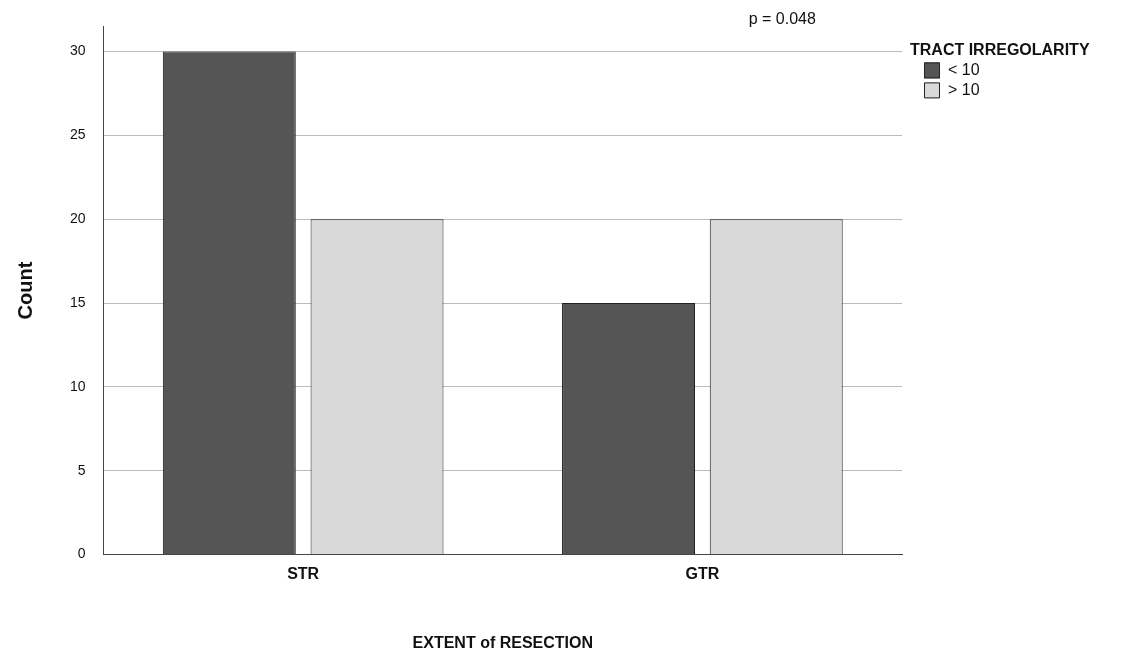 This screenshot has height=667, width=1142. Describe the element at coordinates (702, 573) in the screenshot. I see `x-tick-label: GTR` at that location.